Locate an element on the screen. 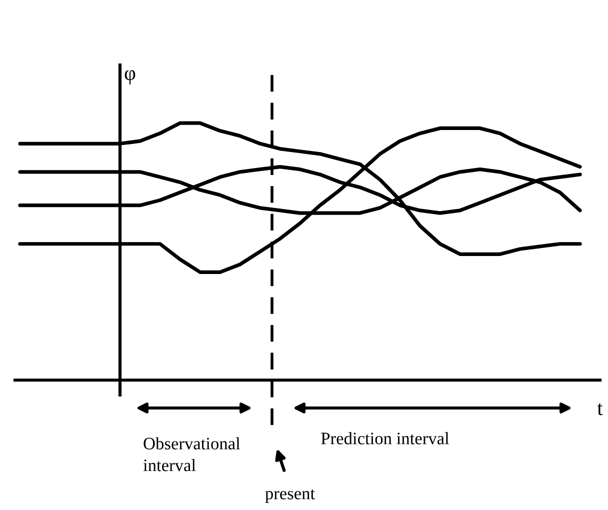 This screenshot has width=608, height=510. x-axis-title: t is located at coordinates (600, 409).